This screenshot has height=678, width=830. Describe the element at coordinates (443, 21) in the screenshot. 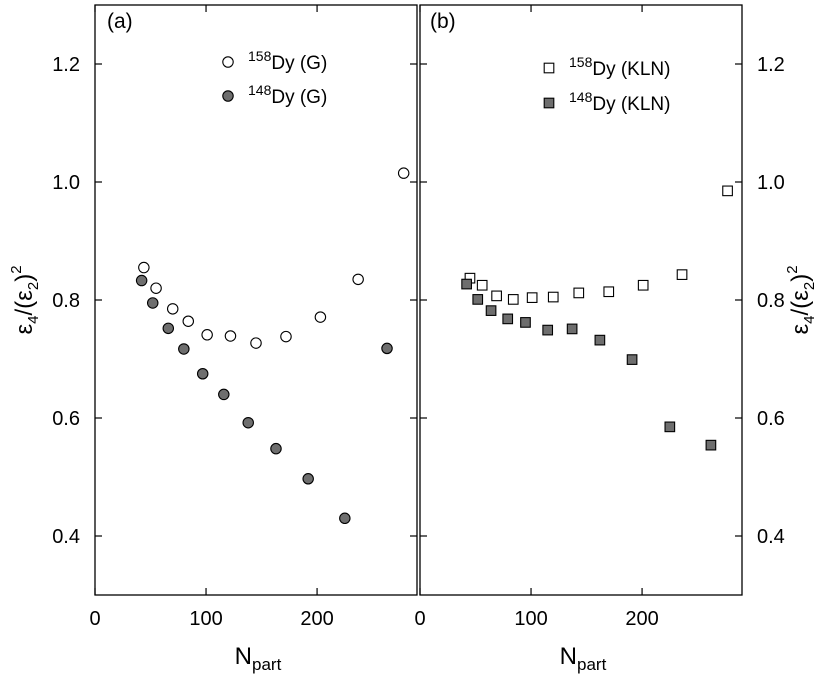

I see `panel-b-label: (b)` at that location.